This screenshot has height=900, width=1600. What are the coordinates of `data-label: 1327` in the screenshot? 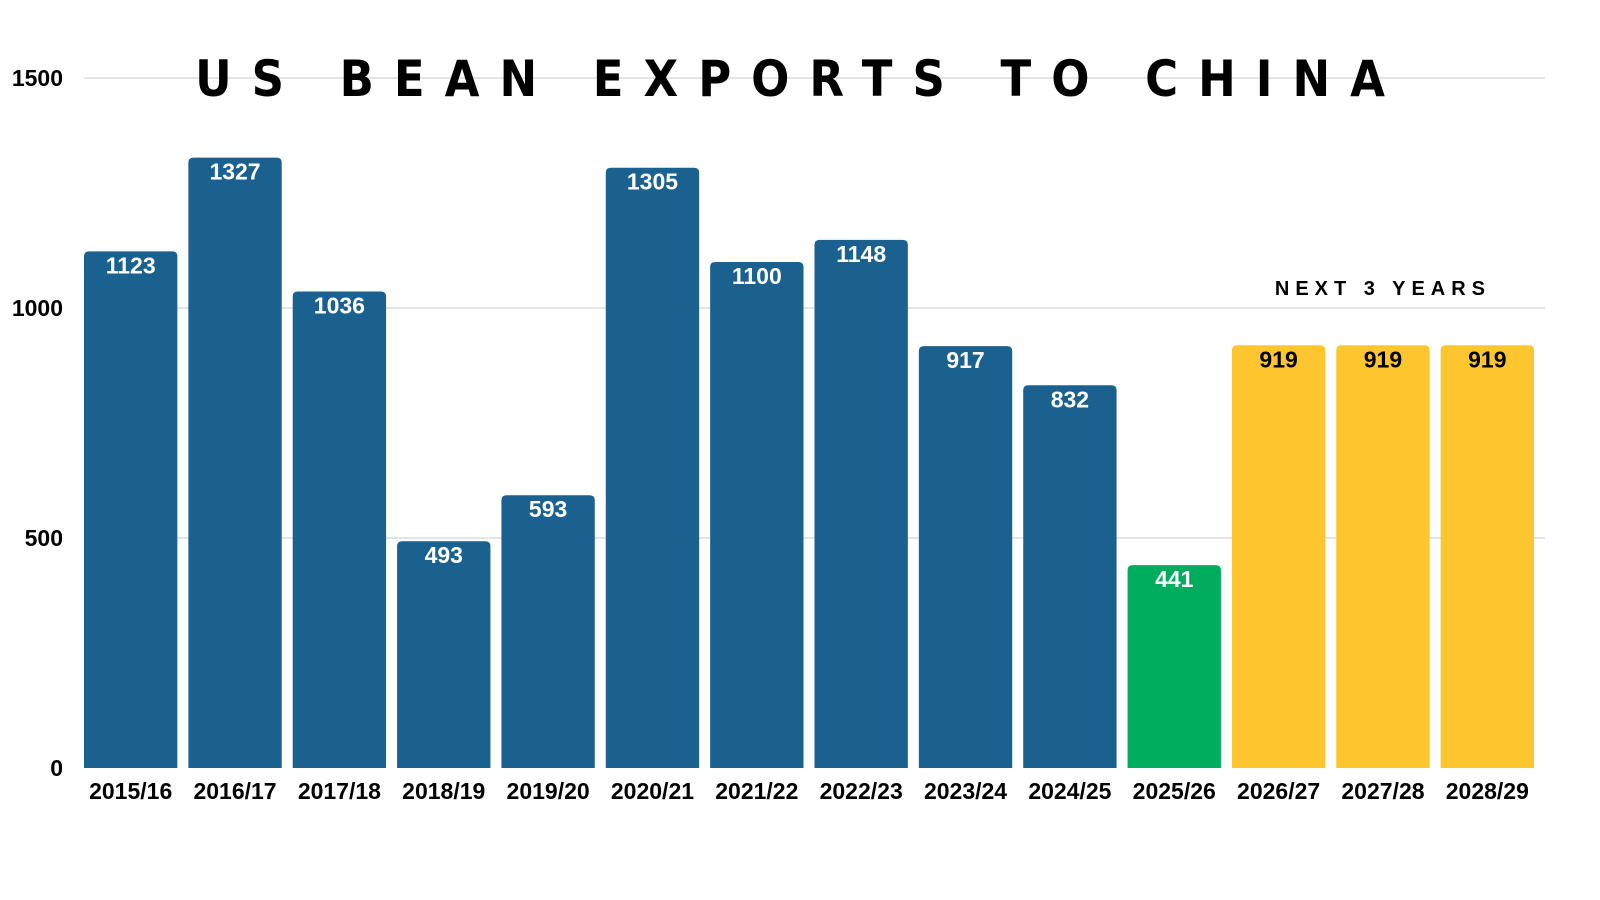 It's located at (234, 172).